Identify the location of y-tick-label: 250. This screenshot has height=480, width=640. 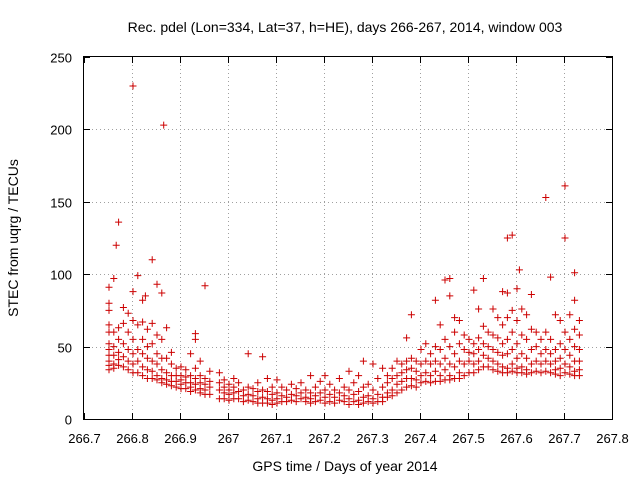
(61, 58).